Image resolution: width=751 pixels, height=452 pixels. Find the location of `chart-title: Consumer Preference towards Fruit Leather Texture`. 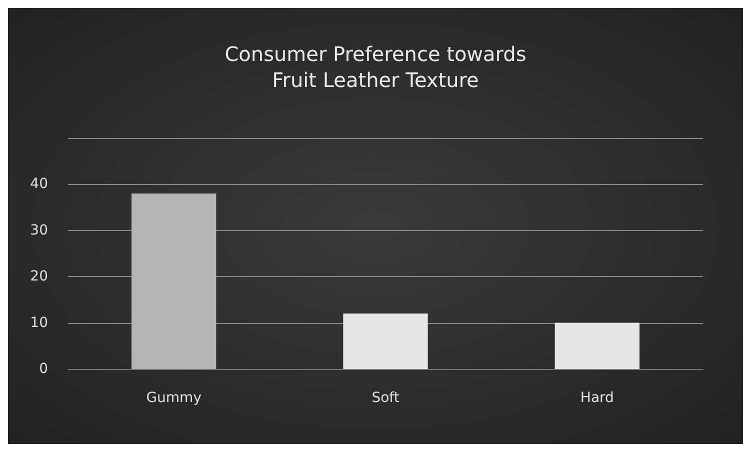

chart-title: Consumer Preference towards Fruit Leather Texture is located at coordinates (375, 67).